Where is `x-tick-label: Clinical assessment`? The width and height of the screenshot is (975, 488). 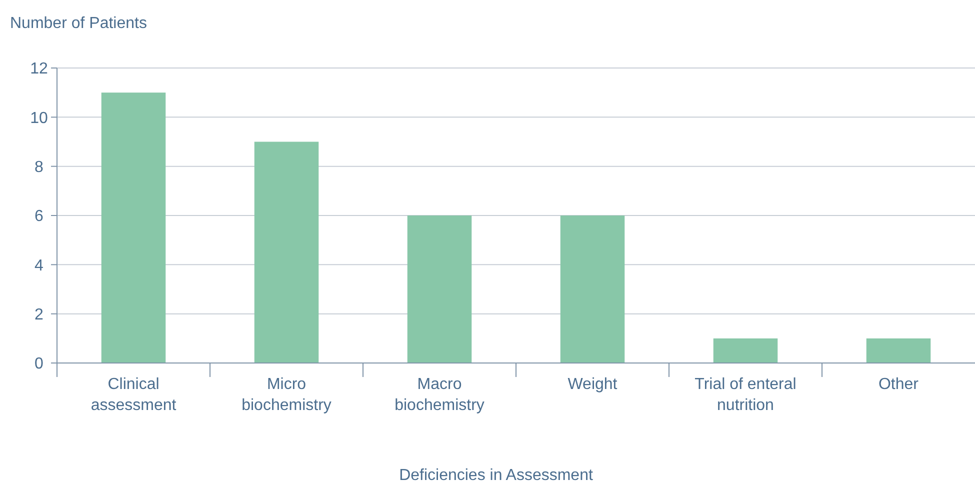 x-tick-label: Clinical assessment is located at coordinates (133, 395).